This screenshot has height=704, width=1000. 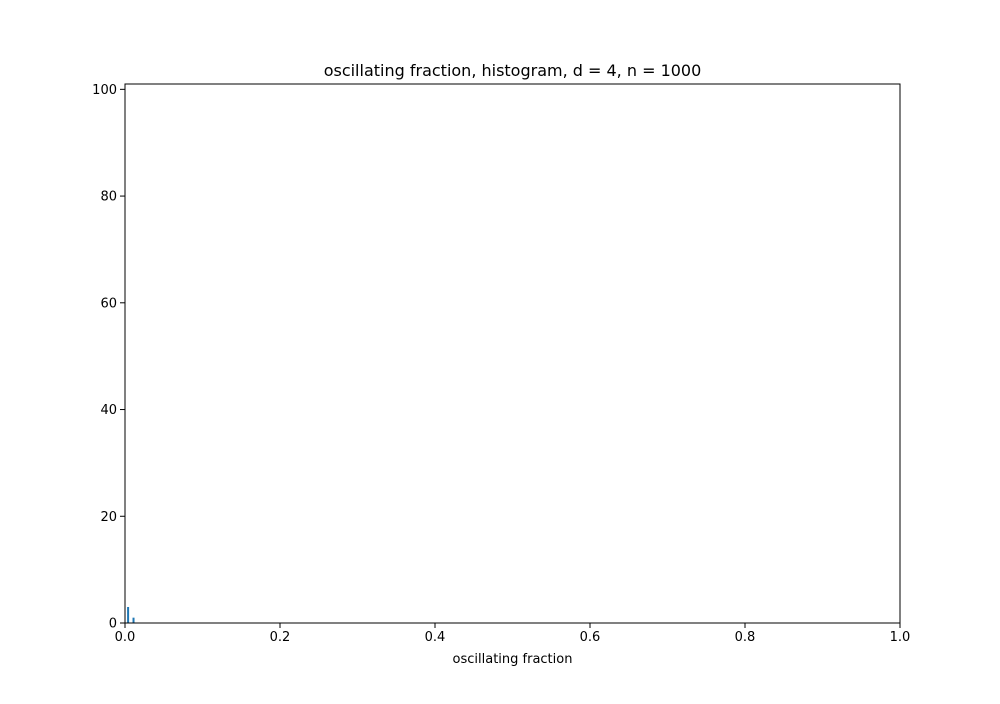 I want to click on x-tick-label: 0.4, so click(x=435, y=637).